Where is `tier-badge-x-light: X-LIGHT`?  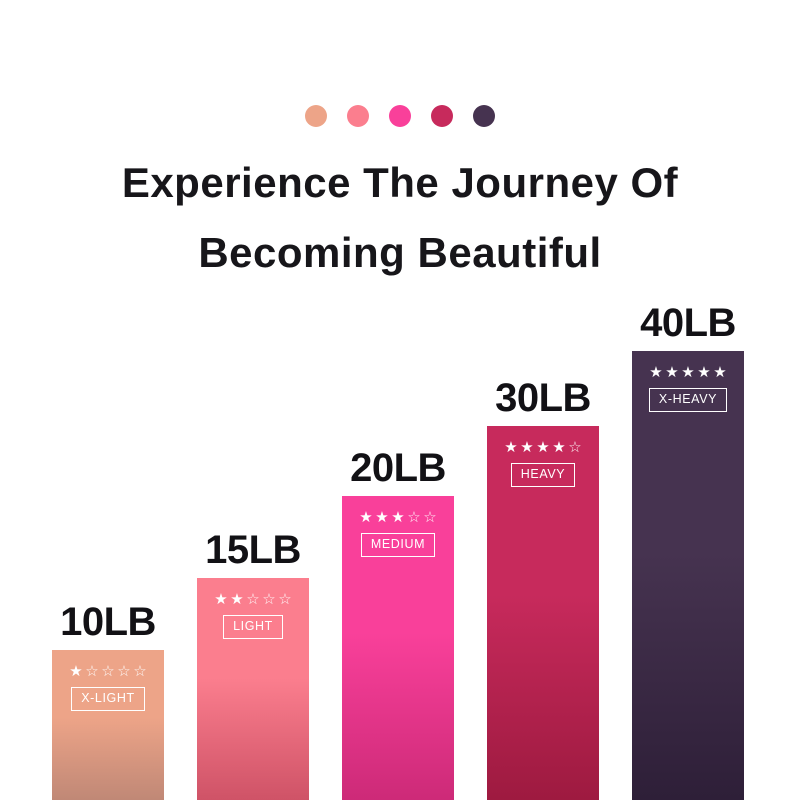
tier-badge-x-light: X-LIGHT is located at coordinates (108, 699).